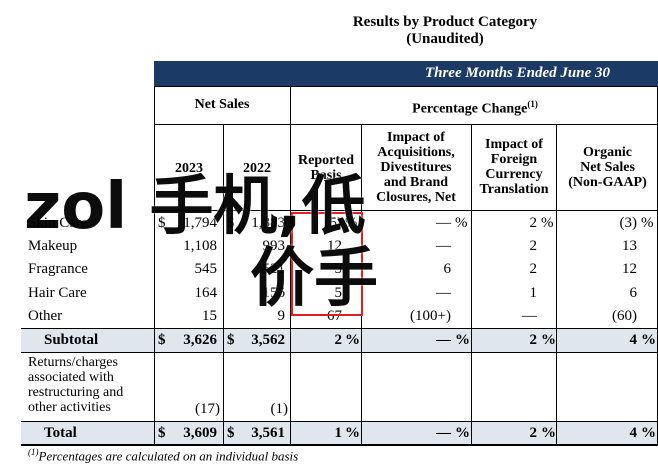 The image size is (658, 468). What do you see at coordinates (633, 433) in the screenshot?
I see `total-organic: 4` at bounding box center [633, 433].